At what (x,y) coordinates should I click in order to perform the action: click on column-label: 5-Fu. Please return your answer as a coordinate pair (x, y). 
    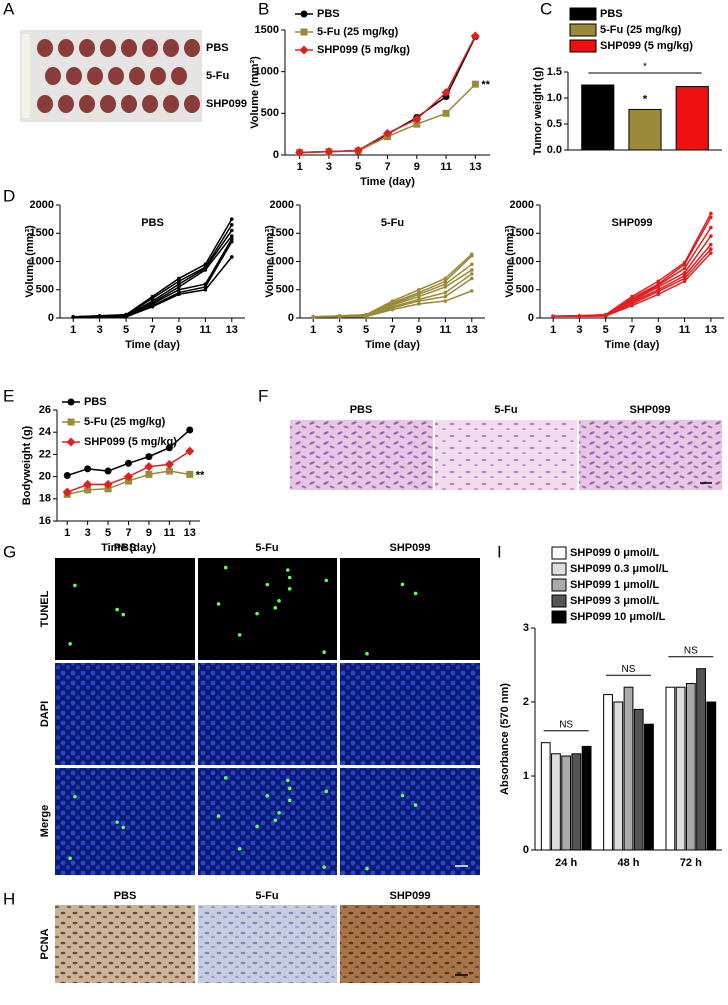
    Looking at the image, I should click on (266, 896).